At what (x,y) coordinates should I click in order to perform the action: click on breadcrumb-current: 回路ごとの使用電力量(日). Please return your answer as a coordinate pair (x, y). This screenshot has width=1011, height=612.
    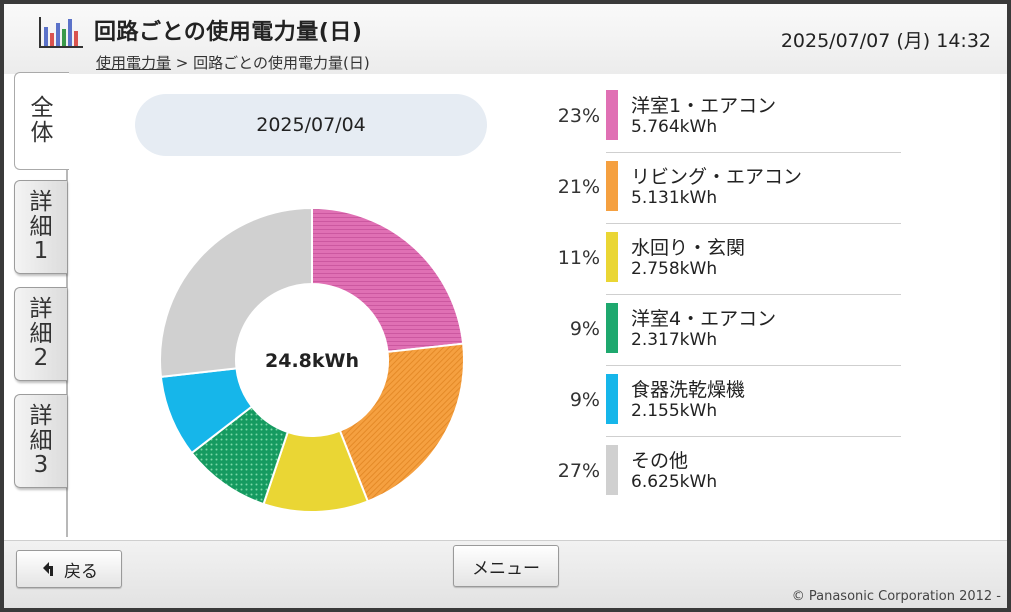
    Looking at the image, I should click on (281, 63).